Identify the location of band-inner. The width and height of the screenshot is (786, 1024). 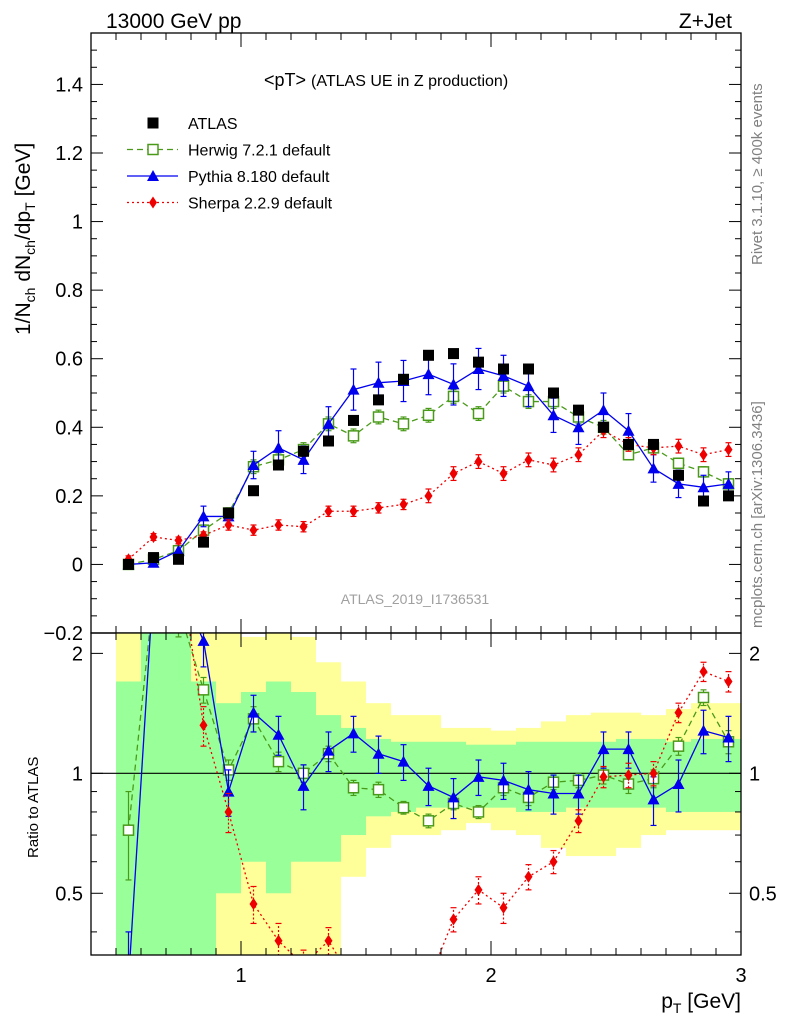
(278, 787).